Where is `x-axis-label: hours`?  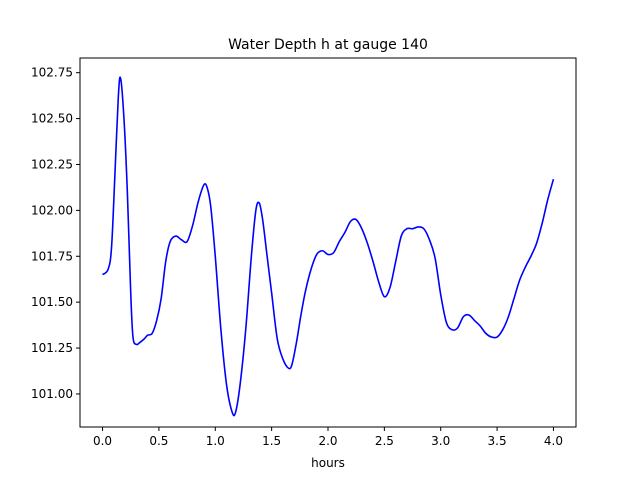
x-axis-label: hours is located at coordinates (328, 463).